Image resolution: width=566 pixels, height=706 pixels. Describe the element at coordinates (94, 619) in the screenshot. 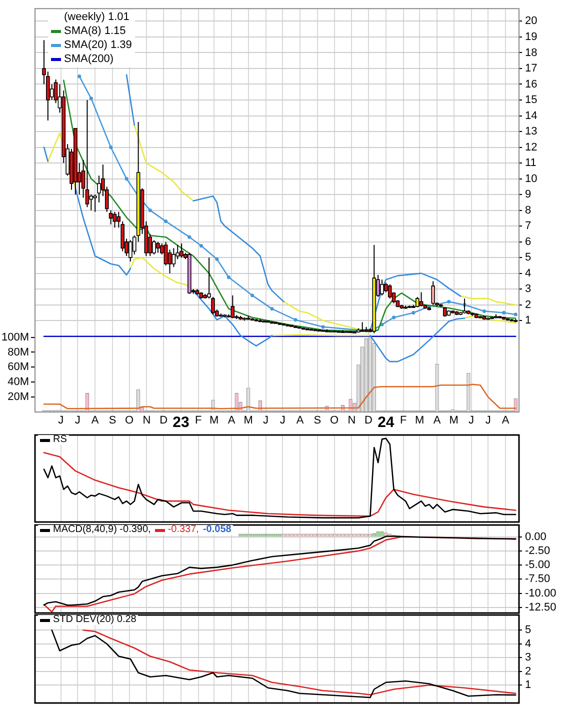

I see `legend-label: STD DEV(20) 0.28` at that location.